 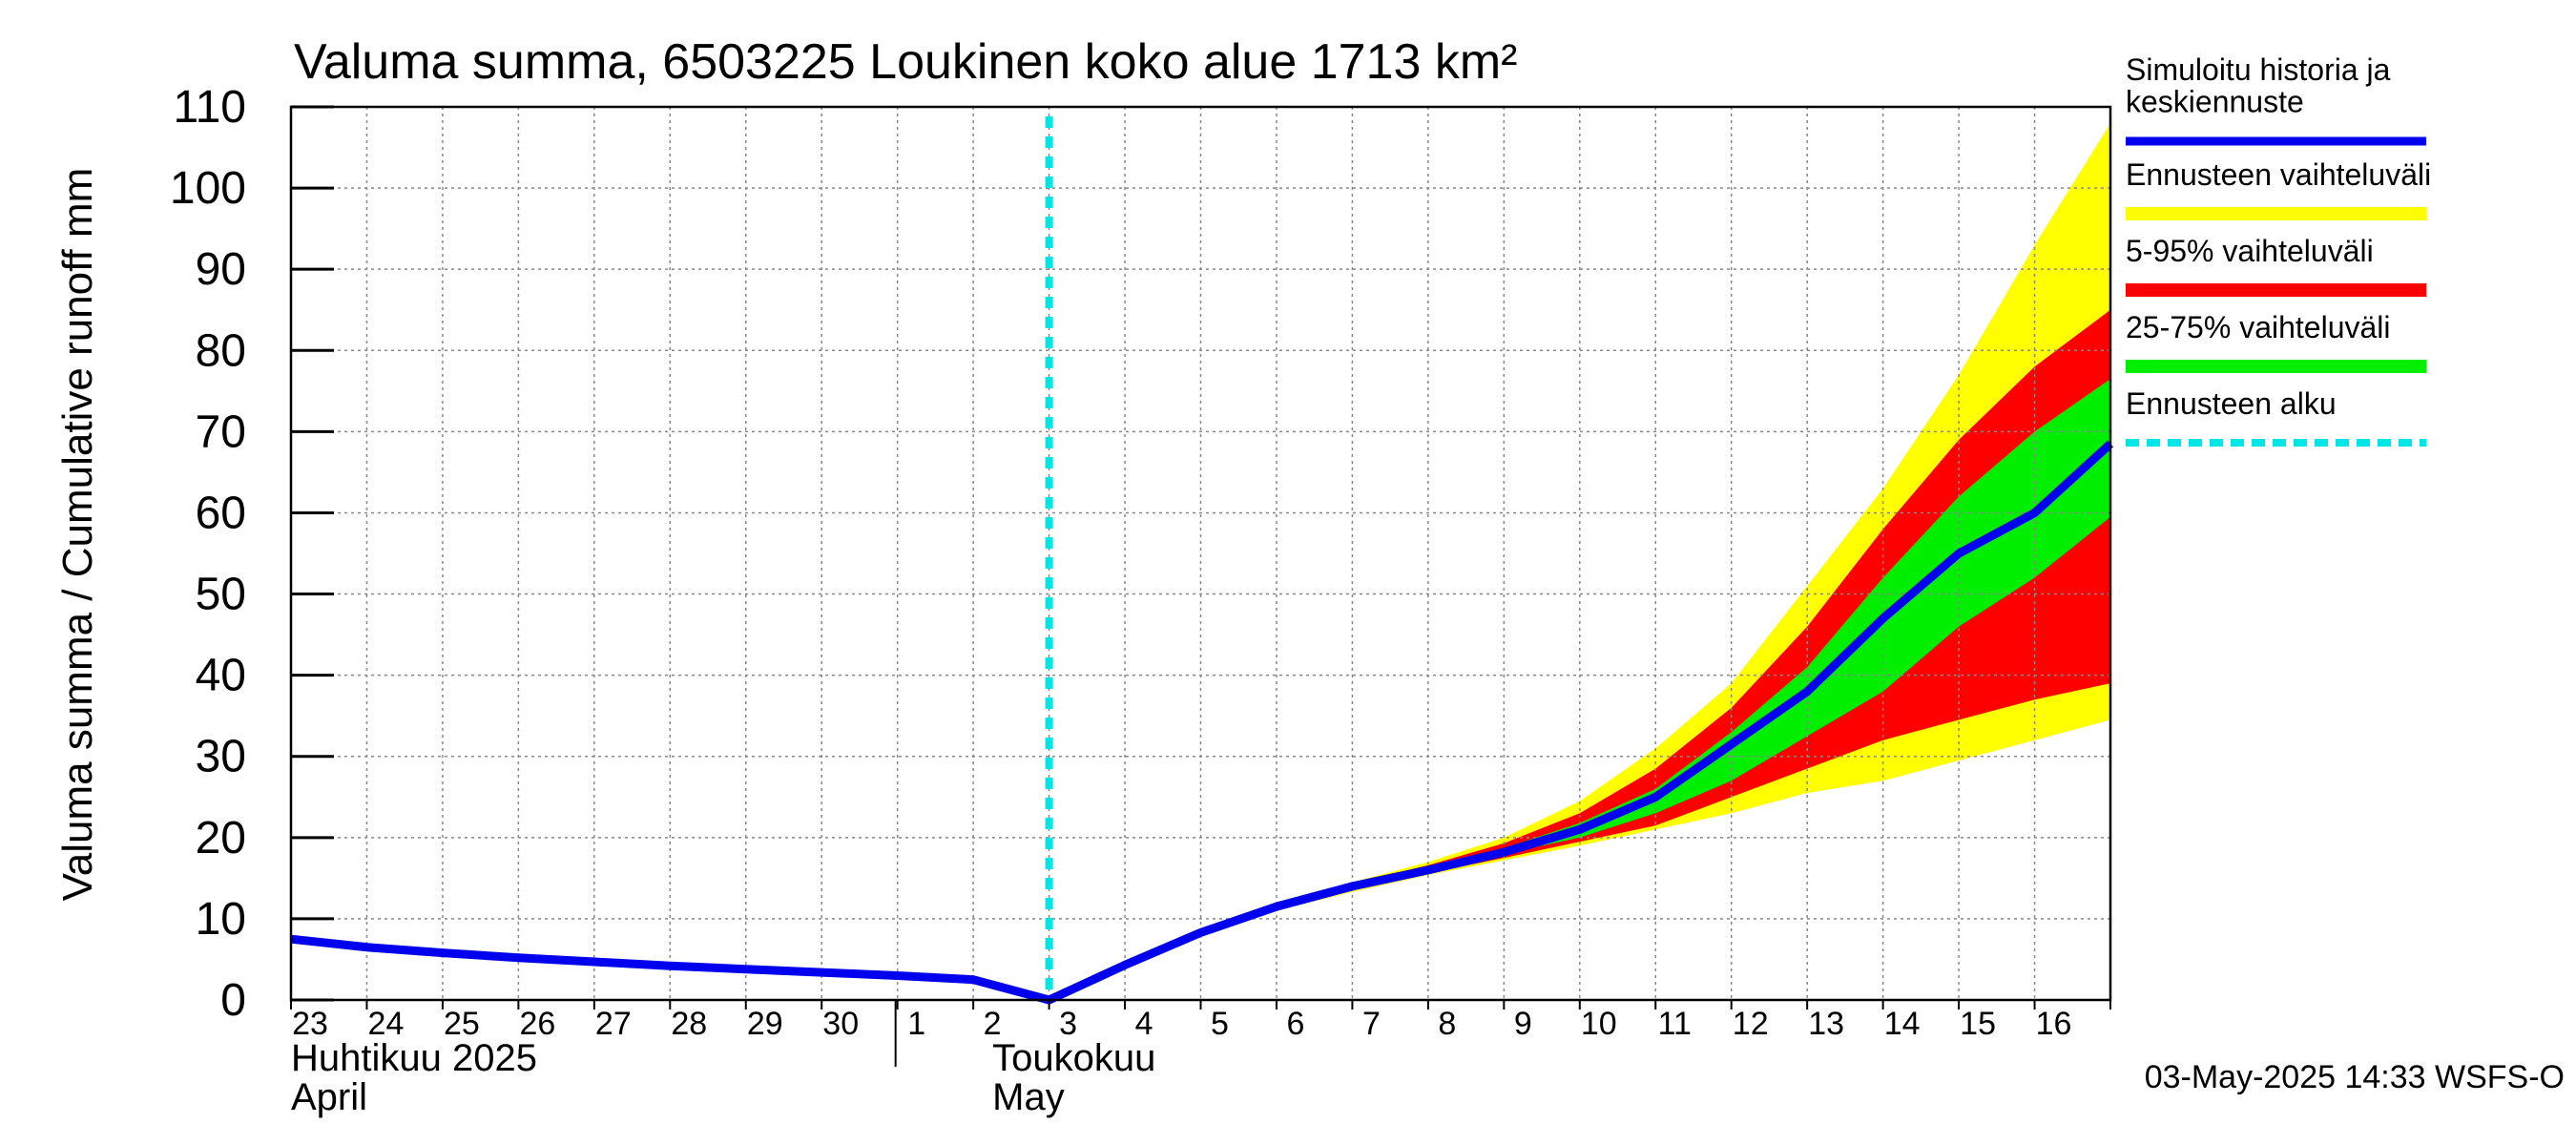 What do you see at coordinates (765, 1024) in the screenshot?
I see `x-tick-label: 29` at bounding box center [765, 1024].